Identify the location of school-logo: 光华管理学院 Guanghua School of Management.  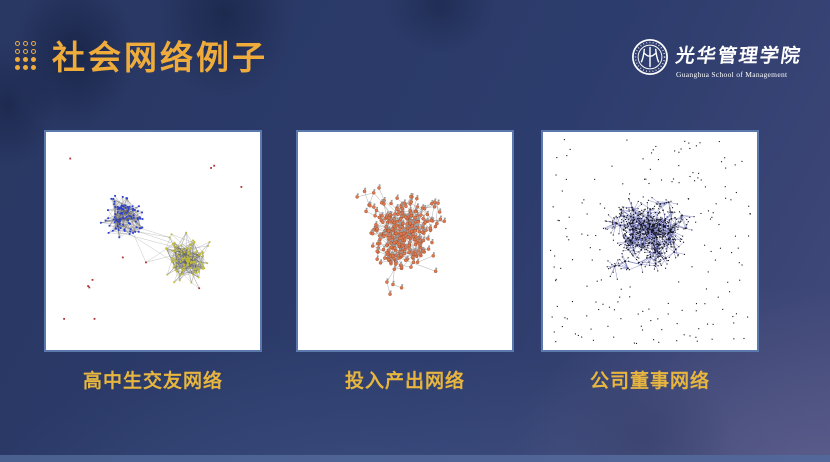
(717, 59).